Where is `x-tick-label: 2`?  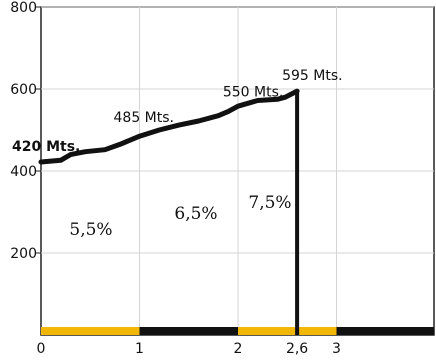 x-tick-label: 2 is located at coordinates (238, 349).